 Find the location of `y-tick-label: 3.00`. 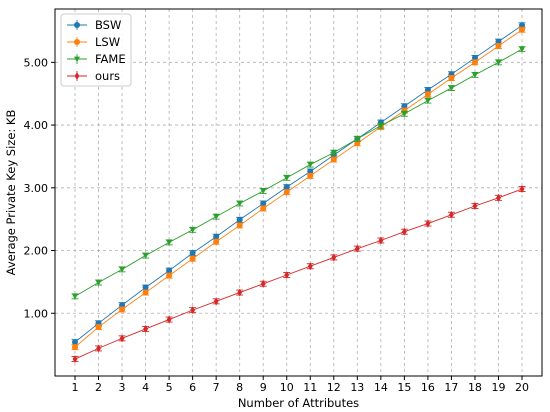

y-tick-label: 3.00 is located at coordinates (36, 188).